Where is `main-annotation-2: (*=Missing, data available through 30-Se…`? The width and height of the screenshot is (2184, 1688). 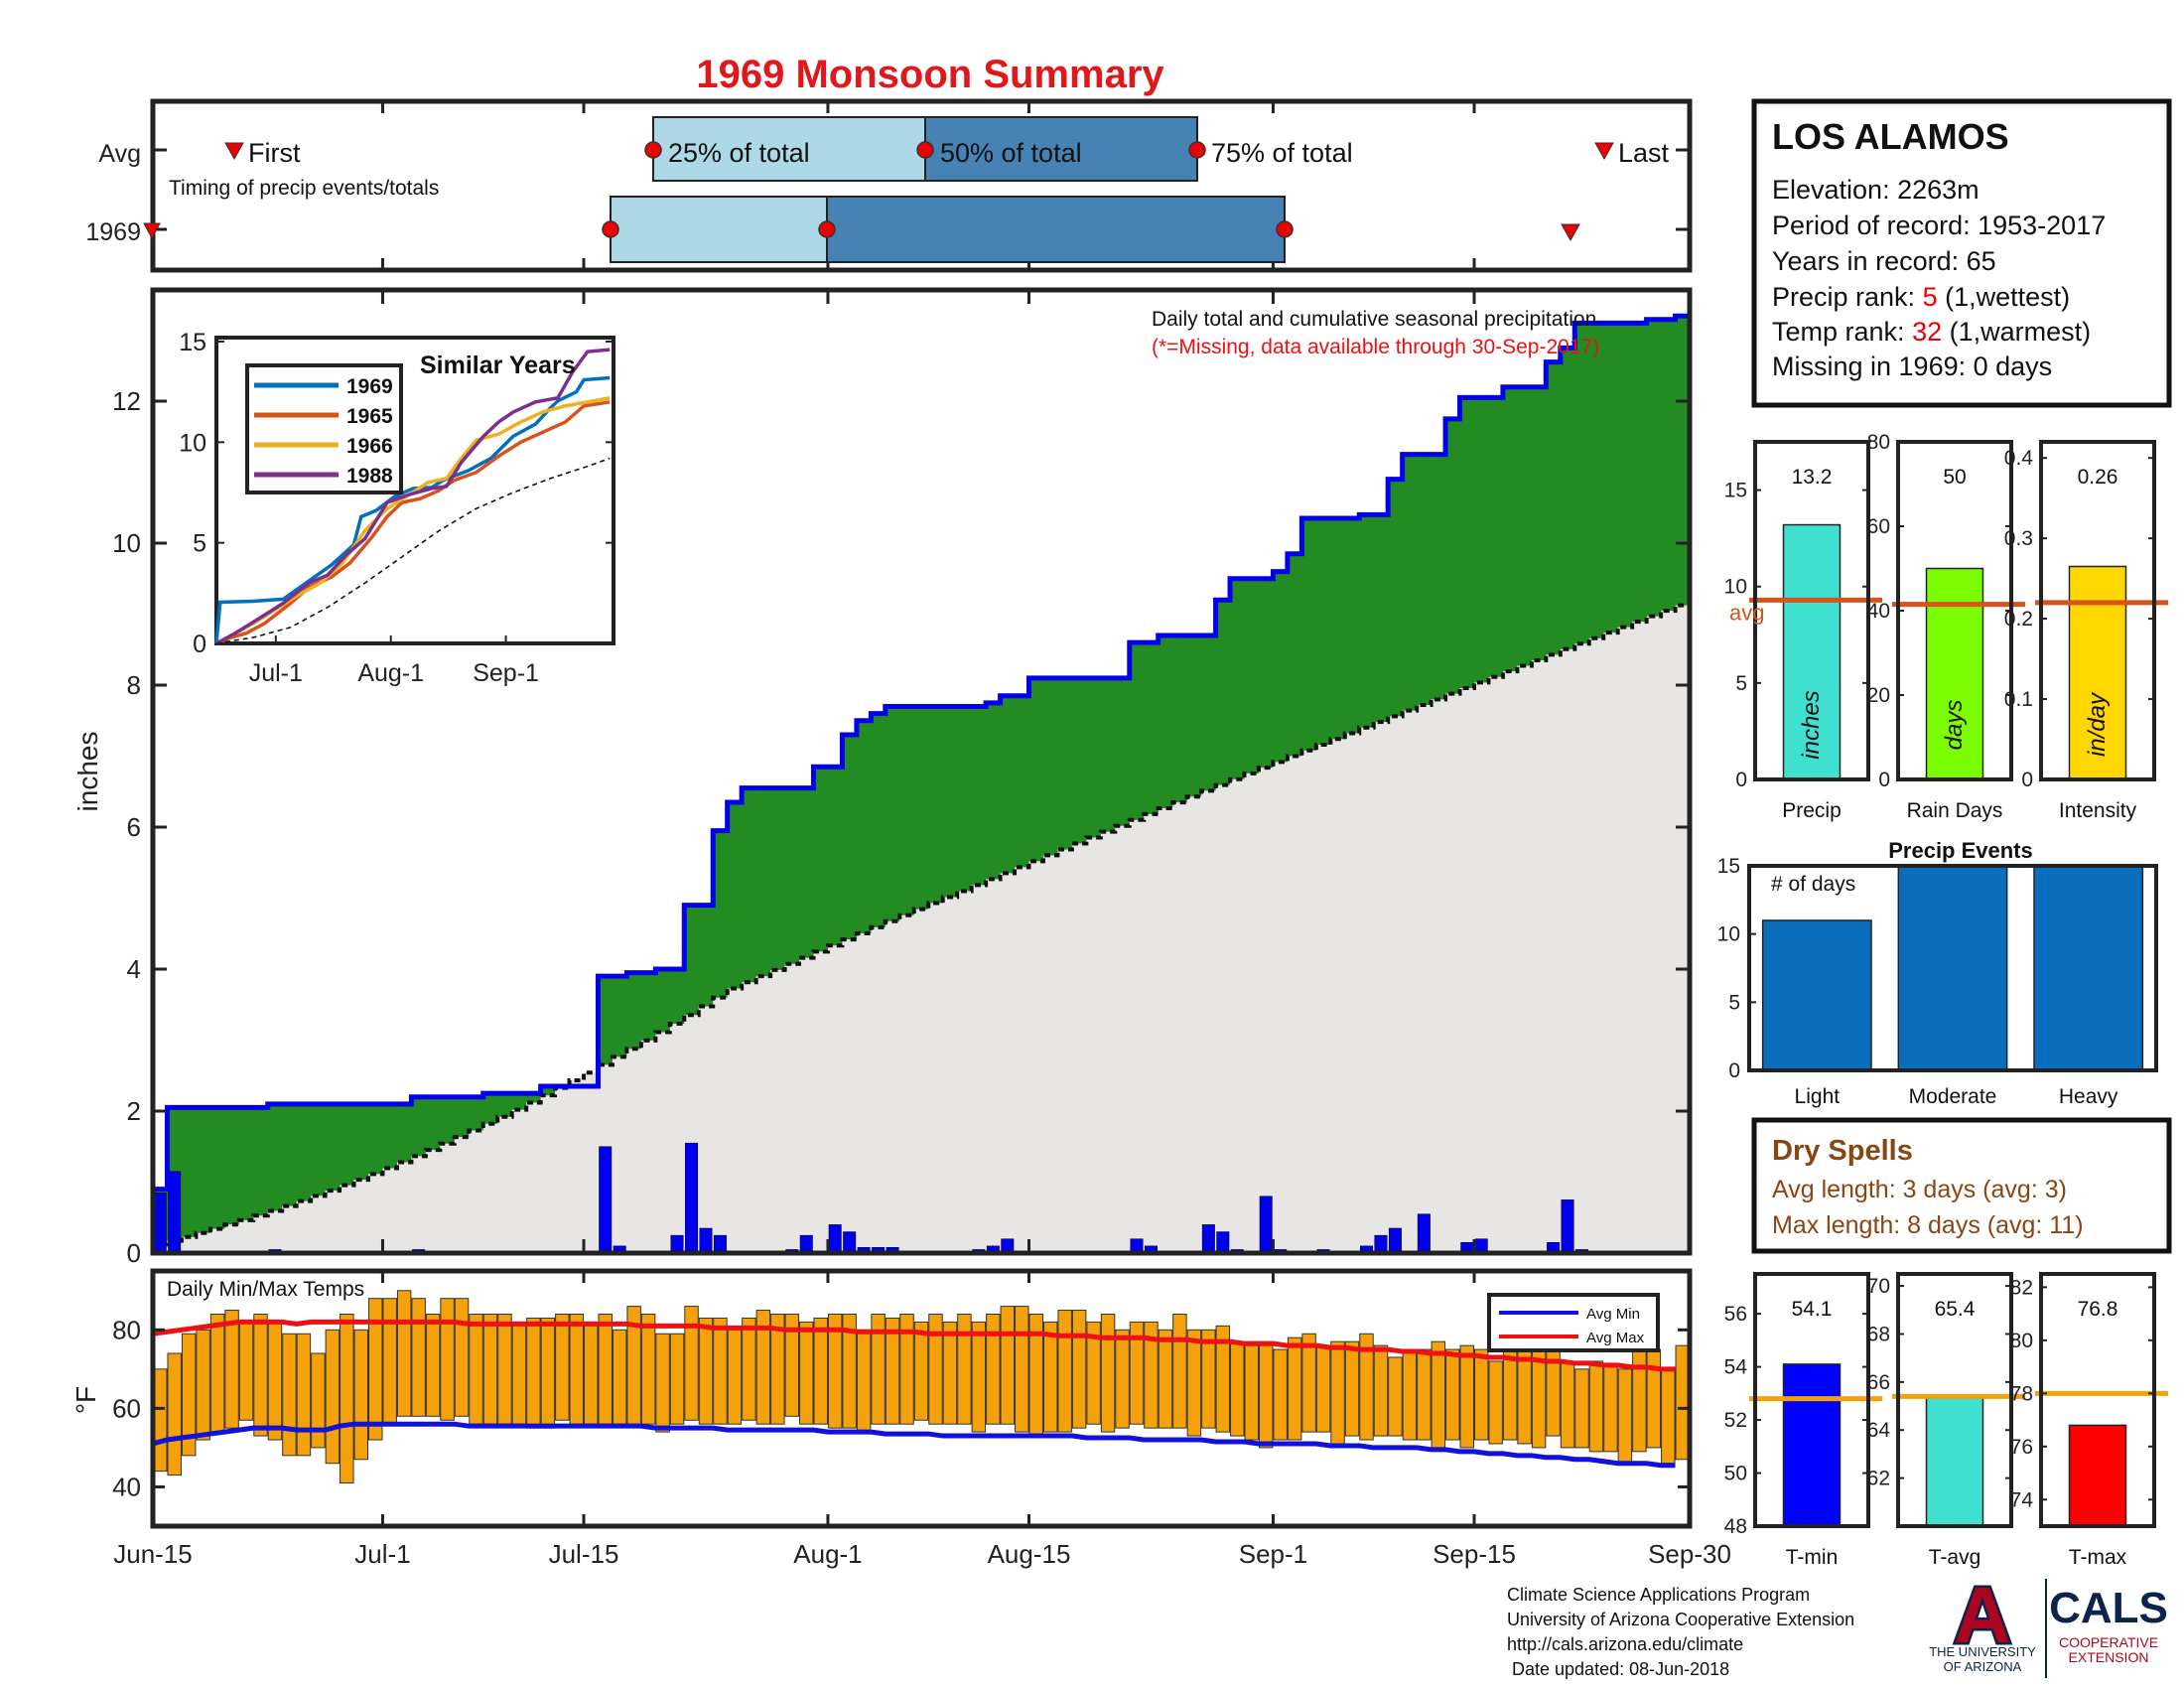 main-annotation-2: (*=Missing, data available through 30-Se… is located at coordinates (1375, 347).